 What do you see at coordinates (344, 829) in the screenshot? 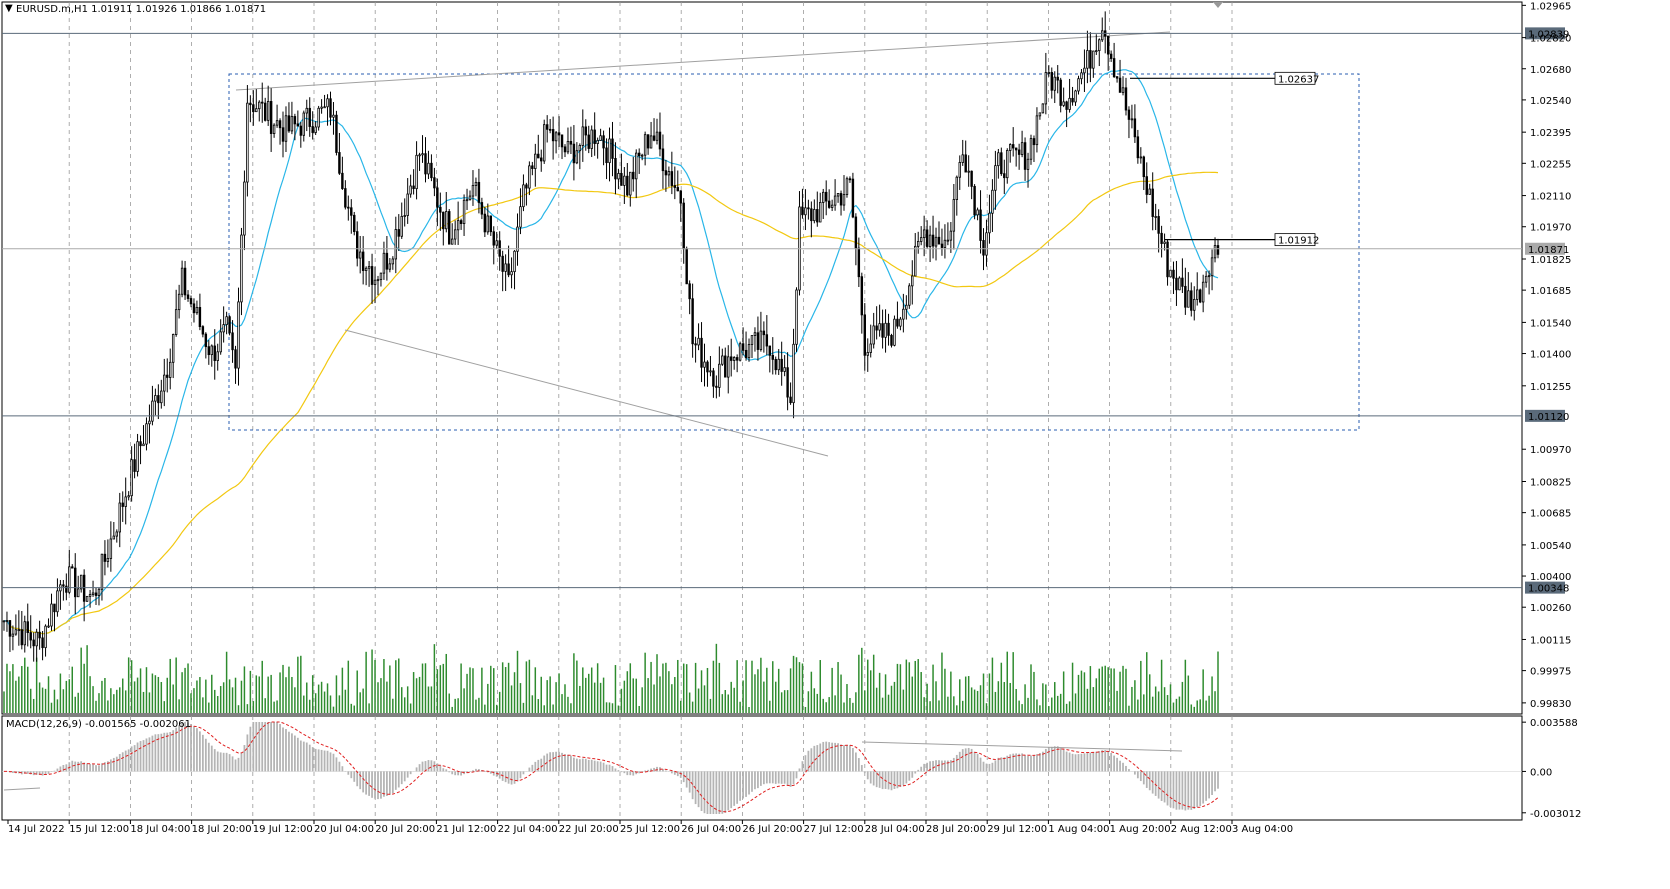
I see `time-label: 20 Jul 04:00` at bounding box center [344, 829].